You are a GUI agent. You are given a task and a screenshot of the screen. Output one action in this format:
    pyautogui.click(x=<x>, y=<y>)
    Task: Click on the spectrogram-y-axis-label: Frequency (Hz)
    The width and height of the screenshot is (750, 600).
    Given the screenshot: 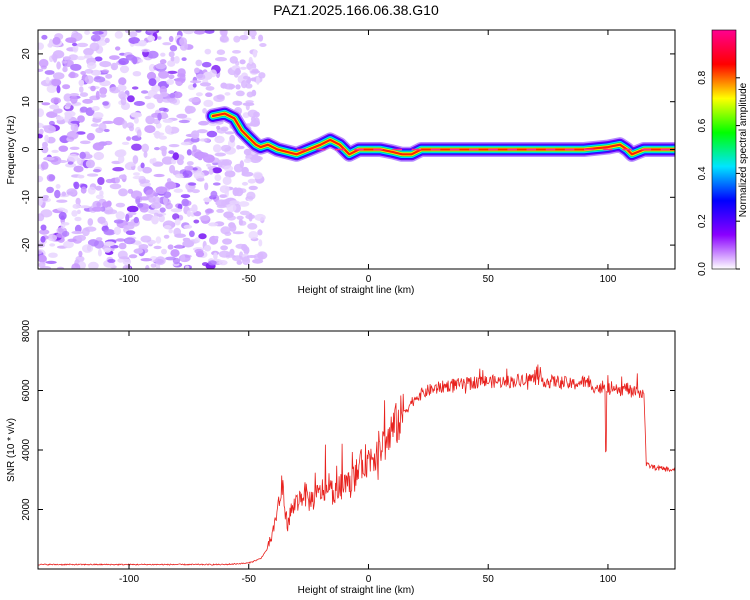 What is the action you would take?
    pyautogui.click(x=11, y=150)
    